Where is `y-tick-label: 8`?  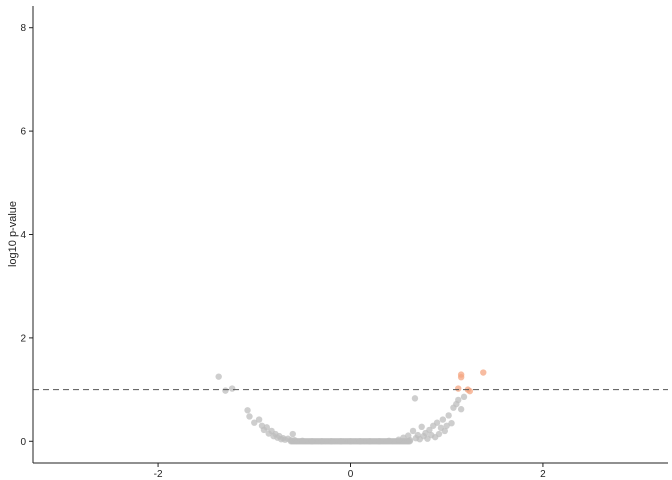
y-tick-label: 8 is located at coordinates (23, 28).